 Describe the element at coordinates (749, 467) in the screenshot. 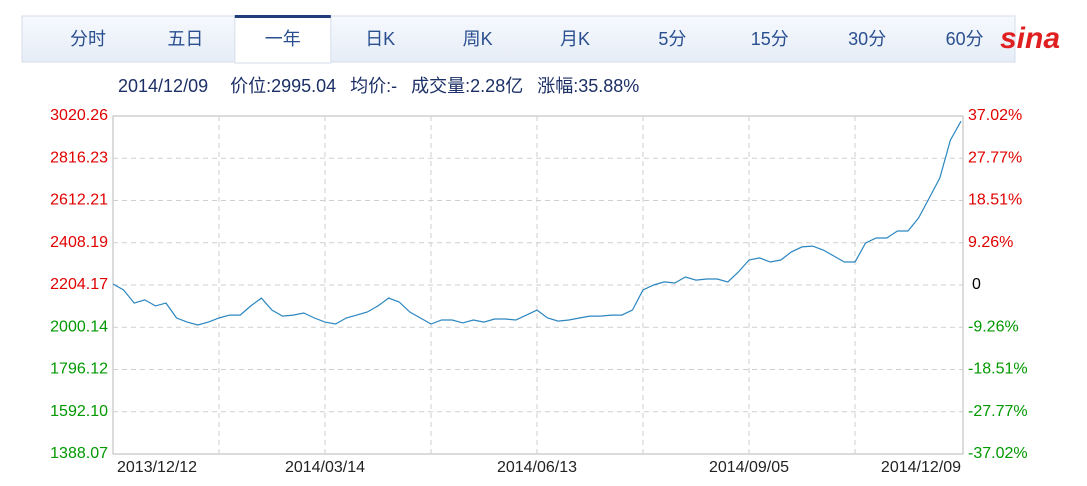

I see `x-tick-label: 2014/09/05` at that location.